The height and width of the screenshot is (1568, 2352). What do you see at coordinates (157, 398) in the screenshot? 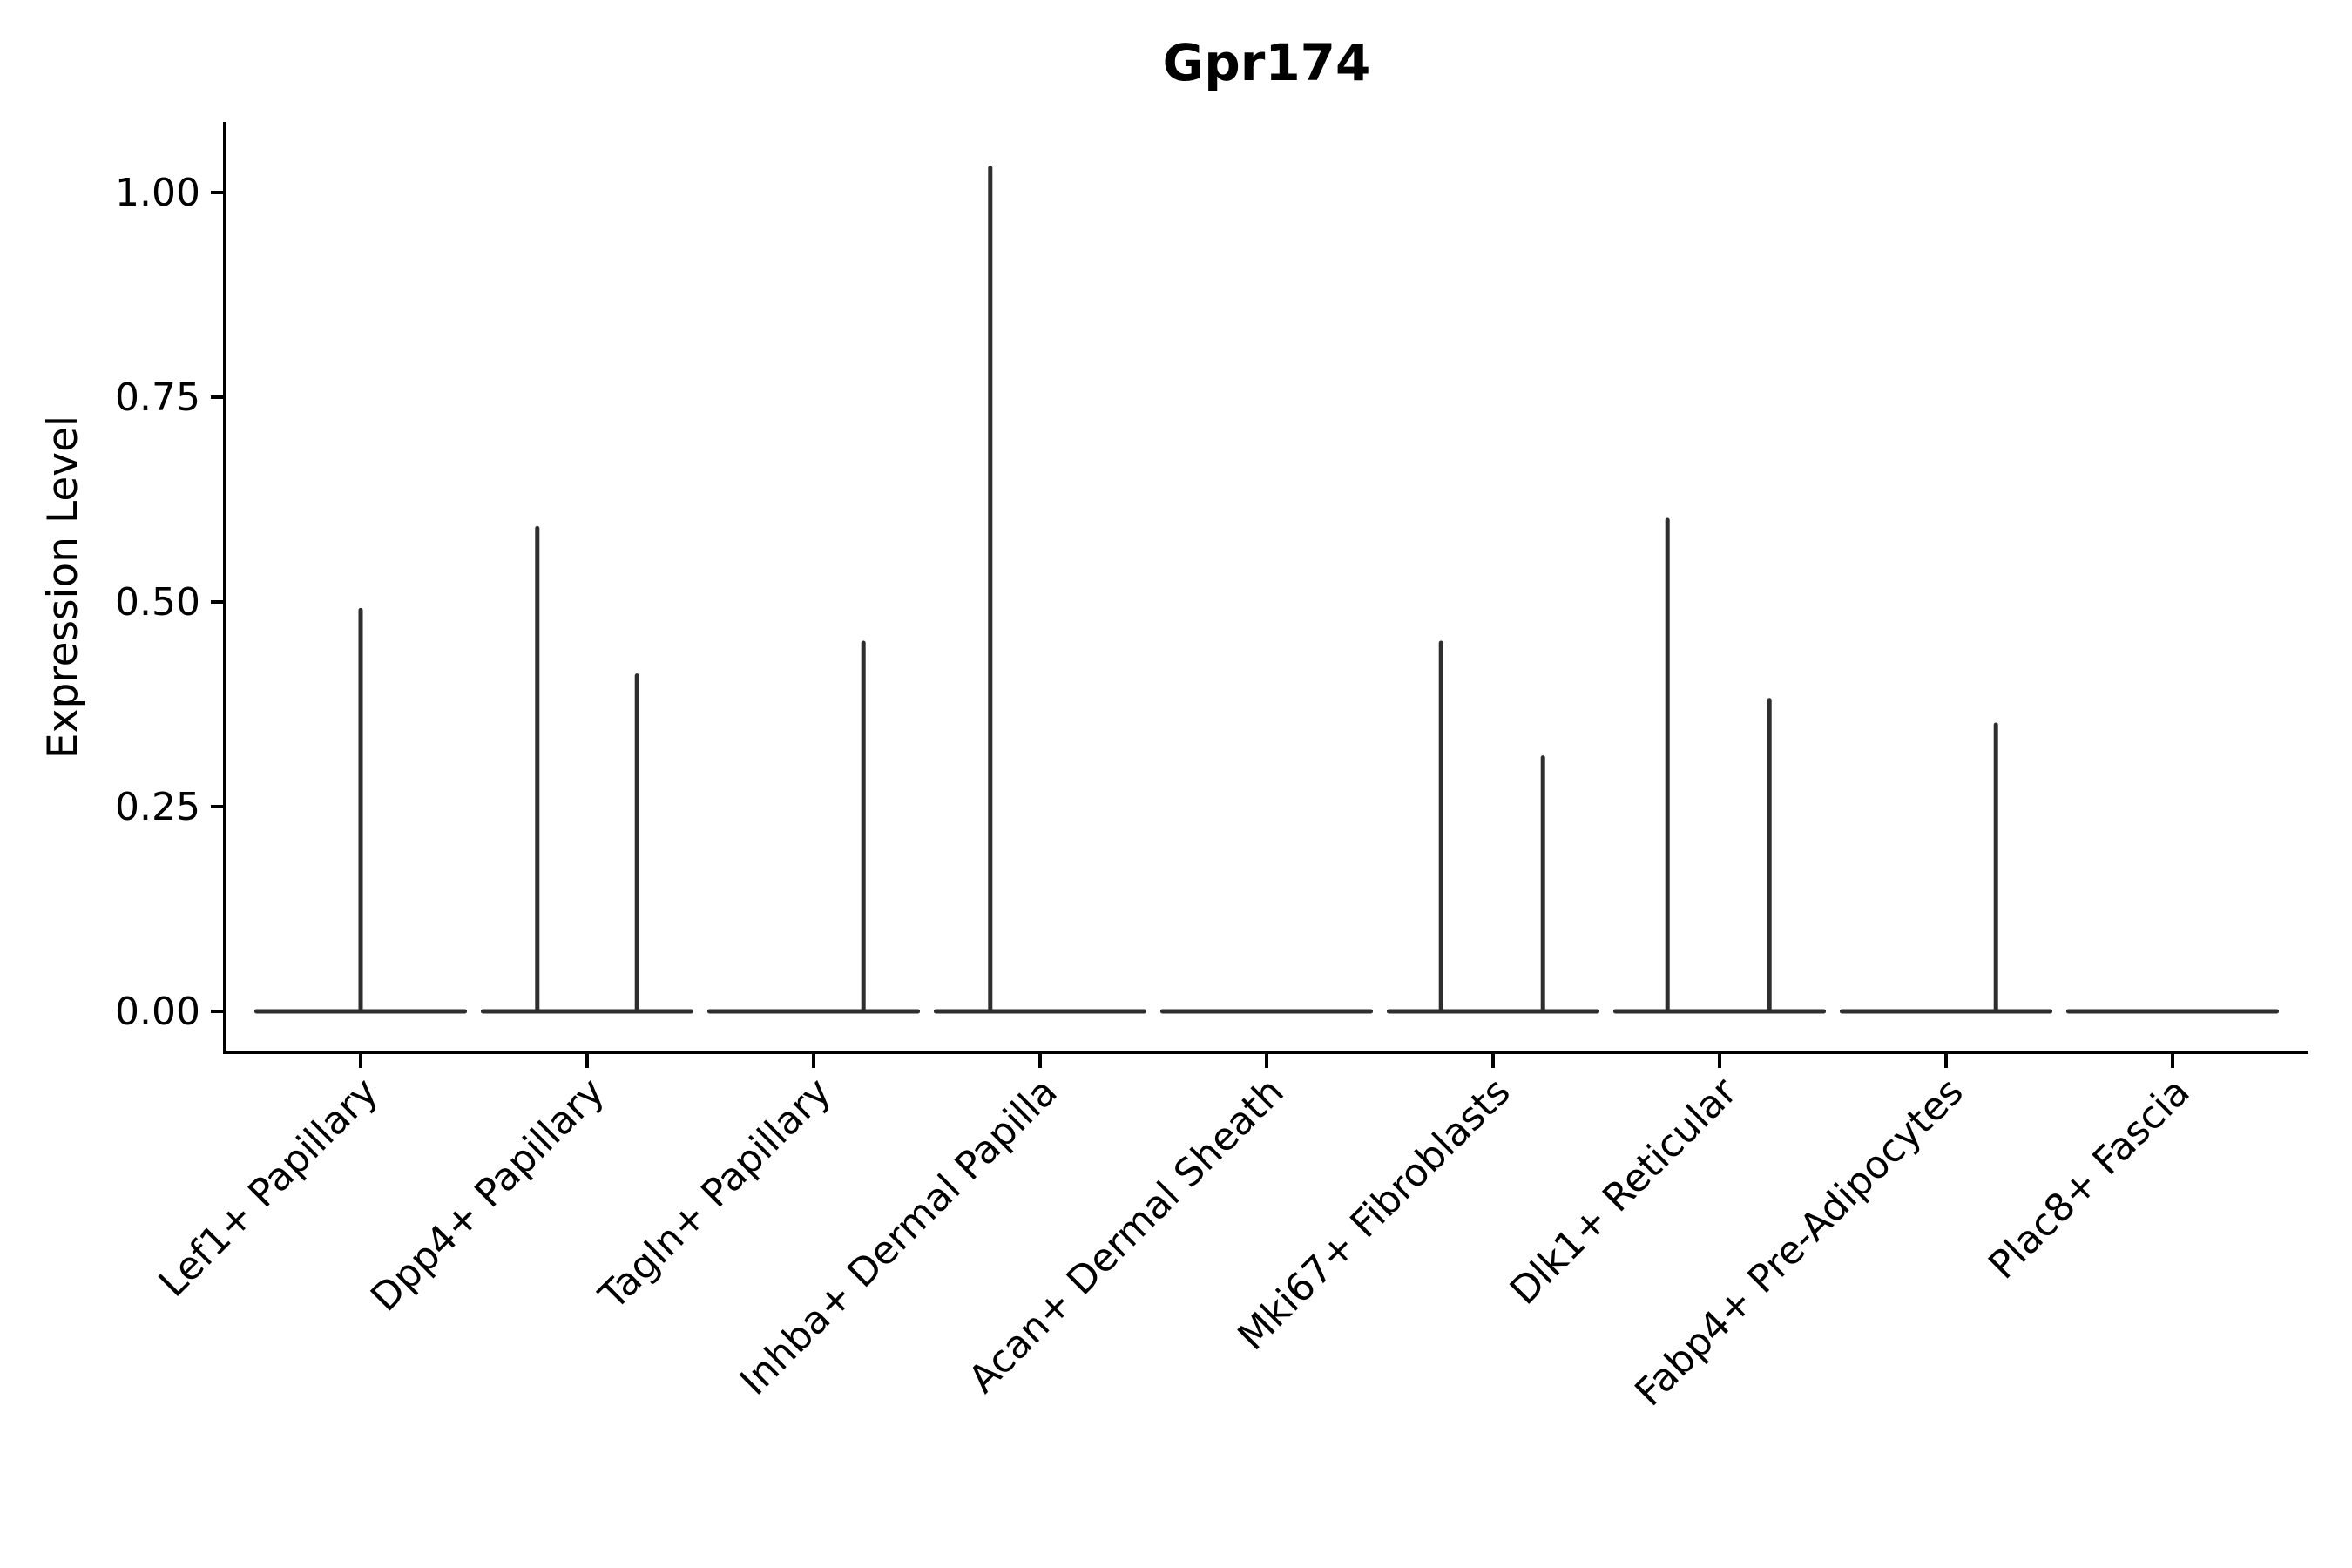
I see `y-tick-label: 0.75` at bounding box center [157, 398].